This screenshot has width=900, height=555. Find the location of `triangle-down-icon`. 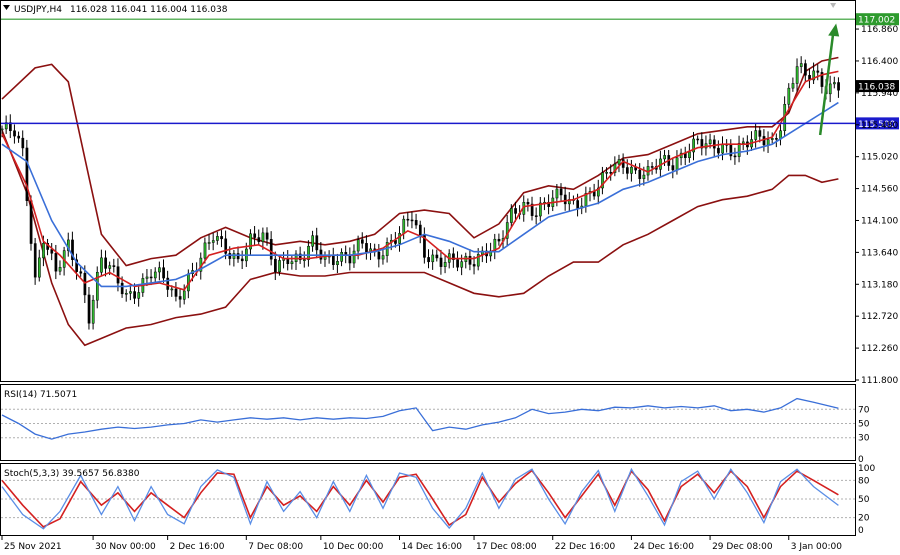

triangle-down-icon is located at coordinates (6, 7).